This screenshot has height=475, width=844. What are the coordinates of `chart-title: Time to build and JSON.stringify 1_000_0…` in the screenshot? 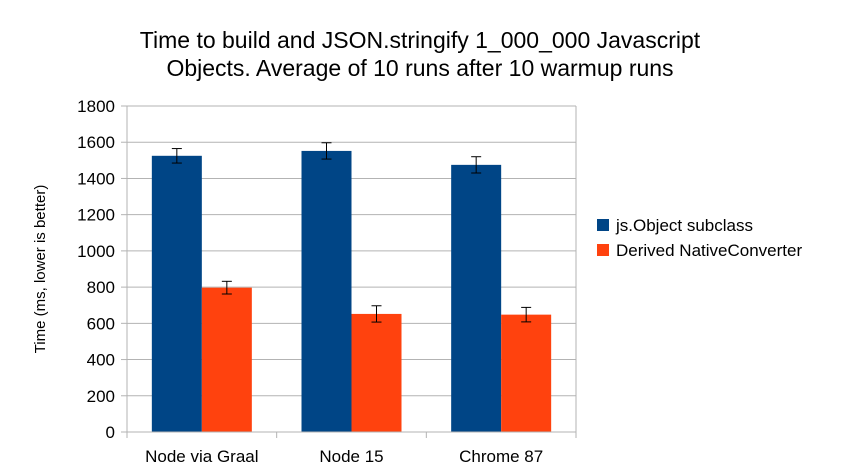 It's located at (420, 54).